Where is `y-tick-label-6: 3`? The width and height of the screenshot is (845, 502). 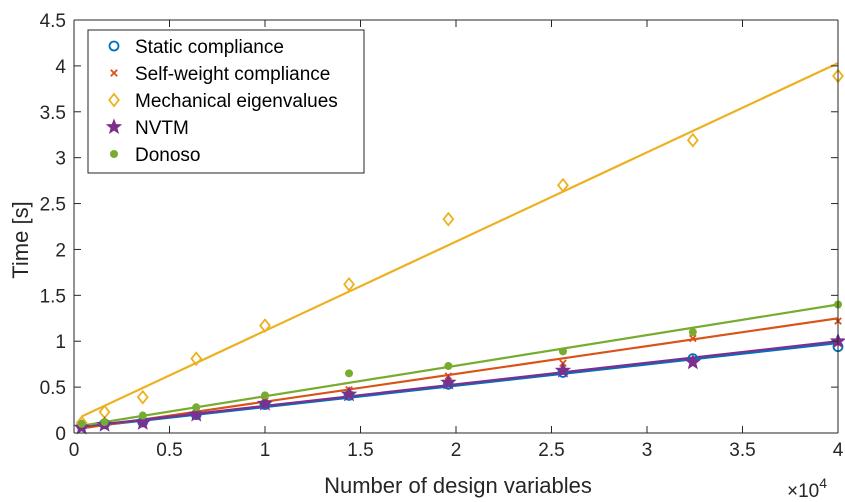 y-tick-label-6: 3 is located at coordinates (60, 159).